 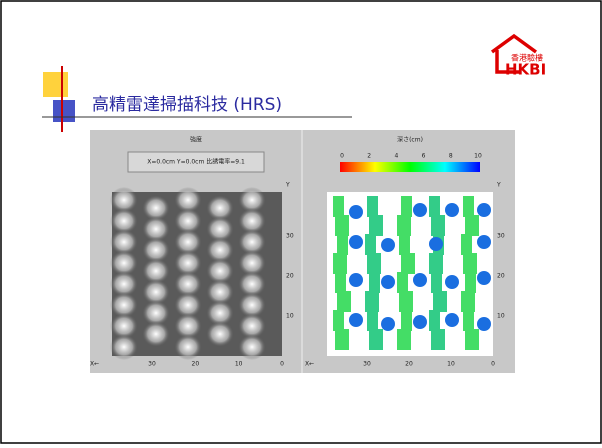 I want to click on y-tick-label: 30, so click(x=290, y=236).